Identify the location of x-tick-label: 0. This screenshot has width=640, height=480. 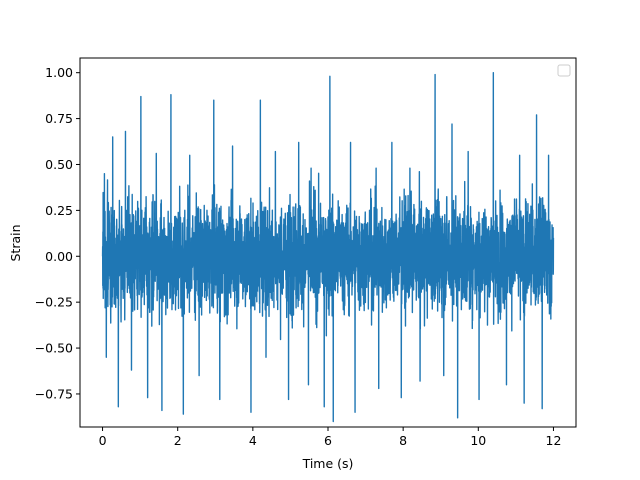
(103, 440).